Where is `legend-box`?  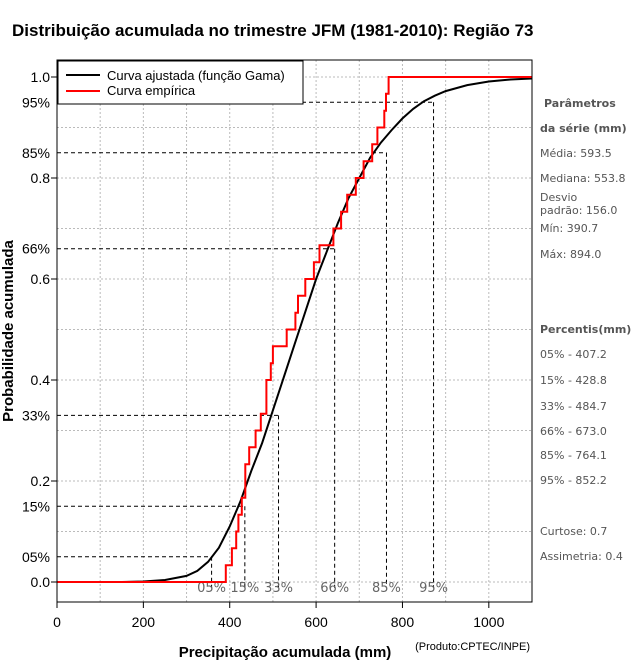 legend-box is located at coordinates (180, 82).